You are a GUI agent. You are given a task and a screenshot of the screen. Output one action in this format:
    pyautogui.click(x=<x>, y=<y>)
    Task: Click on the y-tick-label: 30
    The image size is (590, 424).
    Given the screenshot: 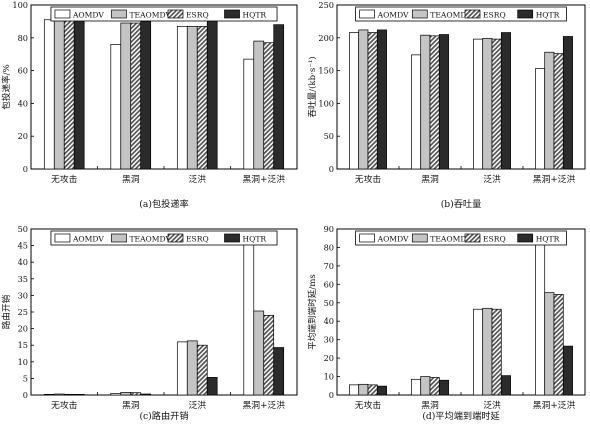 What is the action you would take?
    pyautogui.click(x=329, y=340)
    